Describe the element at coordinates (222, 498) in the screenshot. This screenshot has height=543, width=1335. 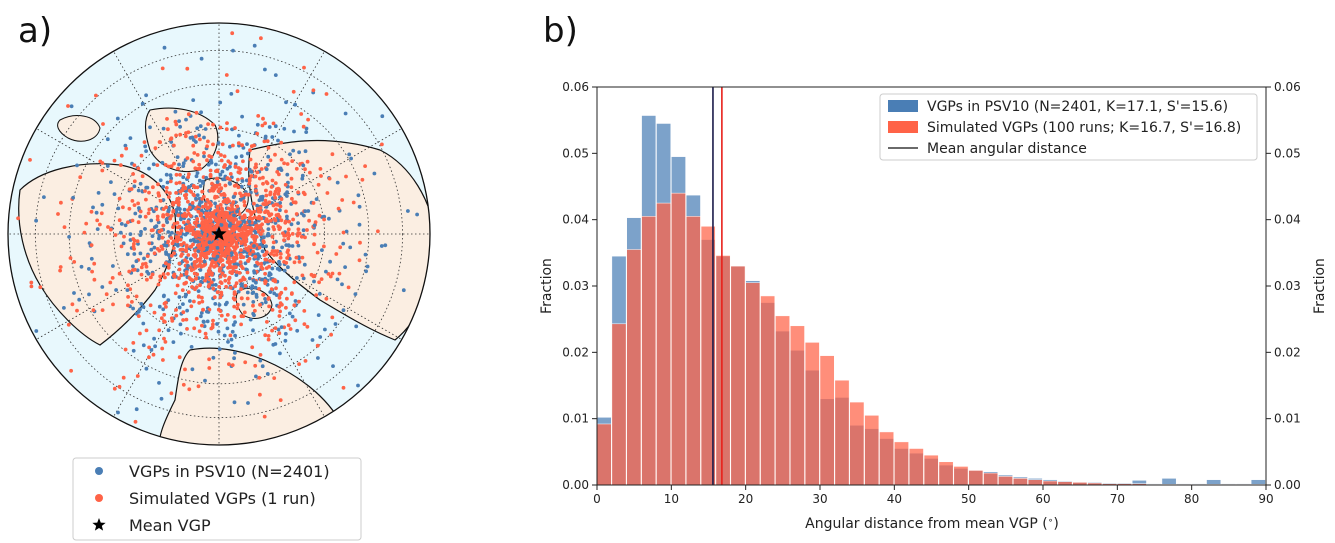
I see `map-legend-label-simulated: Simulated VGPs (1 run)` at that location.